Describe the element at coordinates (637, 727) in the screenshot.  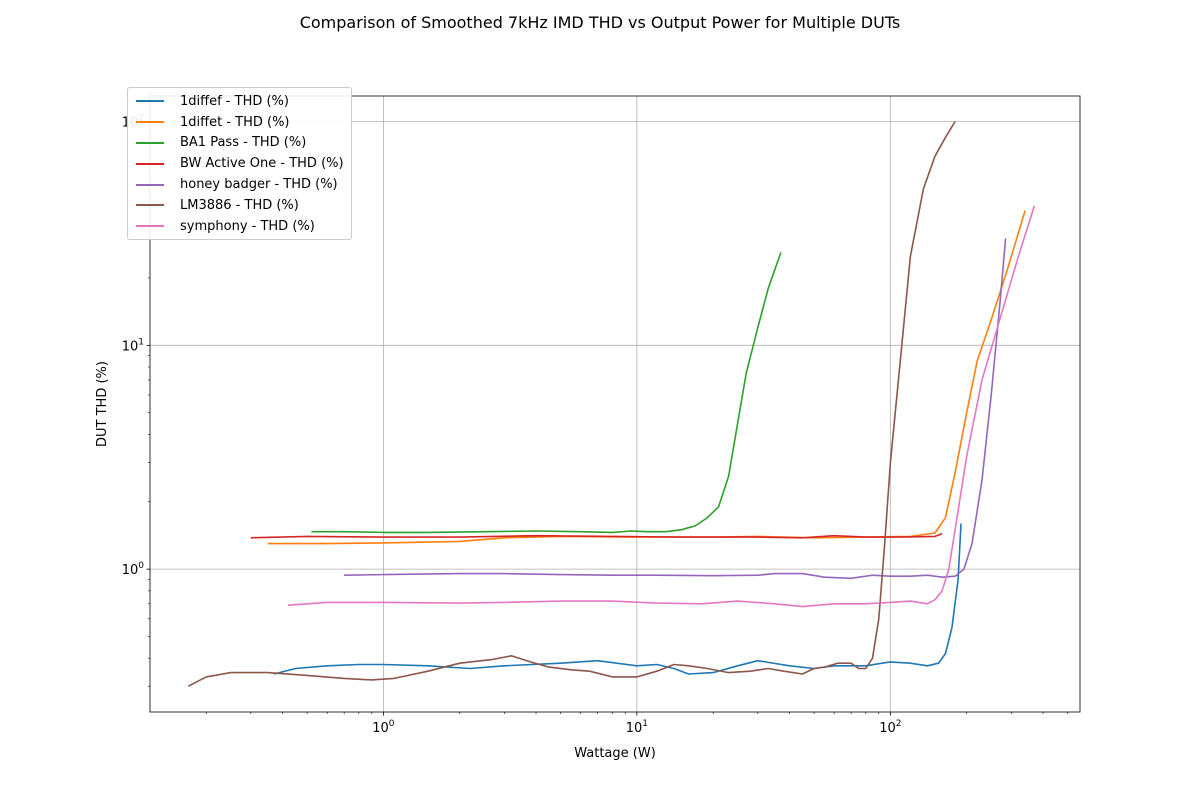
I see `x-tick-label: 10¹` at that location.